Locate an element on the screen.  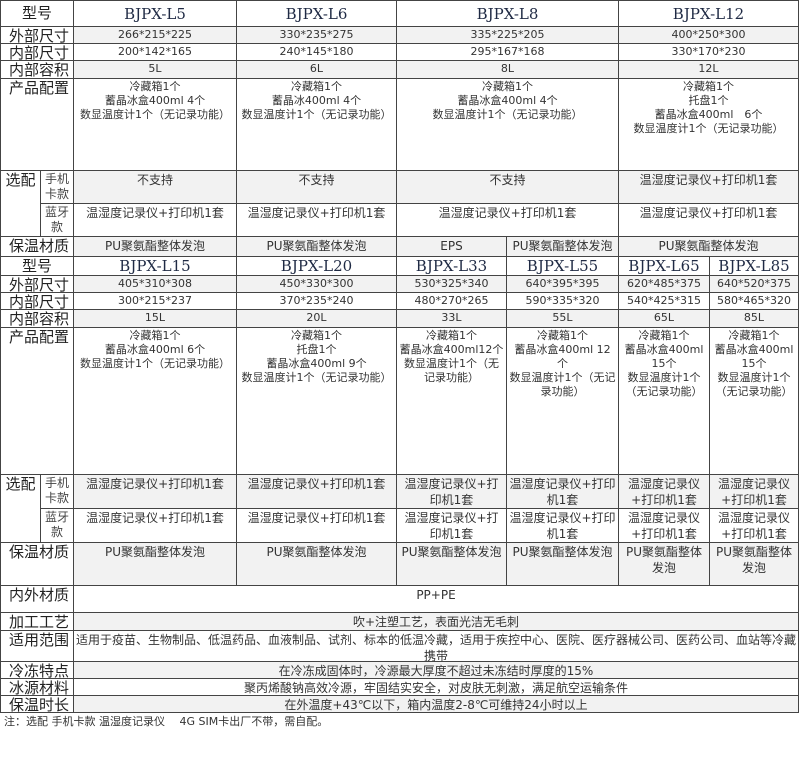
ice-material-value: 聚丙烯酸钠高效冷源，牢固结实安全，对皮肤无刺激，满足航空运输条件 is located at coordinates (436, 687).